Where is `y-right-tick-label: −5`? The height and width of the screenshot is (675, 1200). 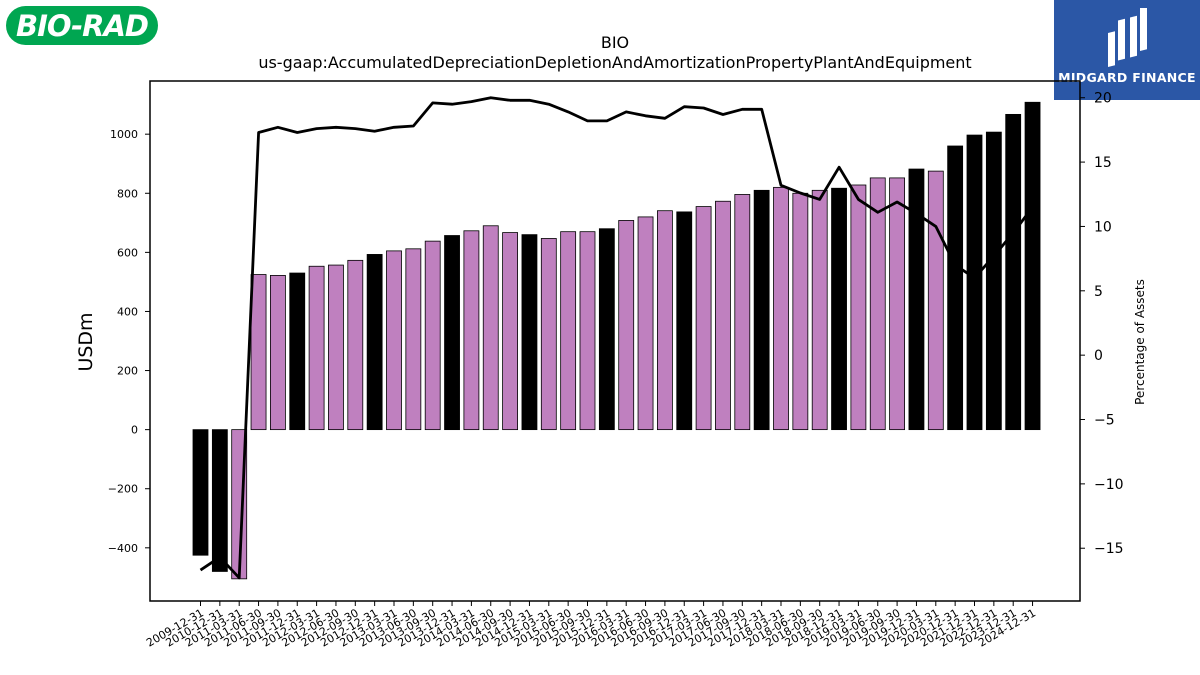 y-right-tick-label: −5 is located at coordinates (1104, 421).